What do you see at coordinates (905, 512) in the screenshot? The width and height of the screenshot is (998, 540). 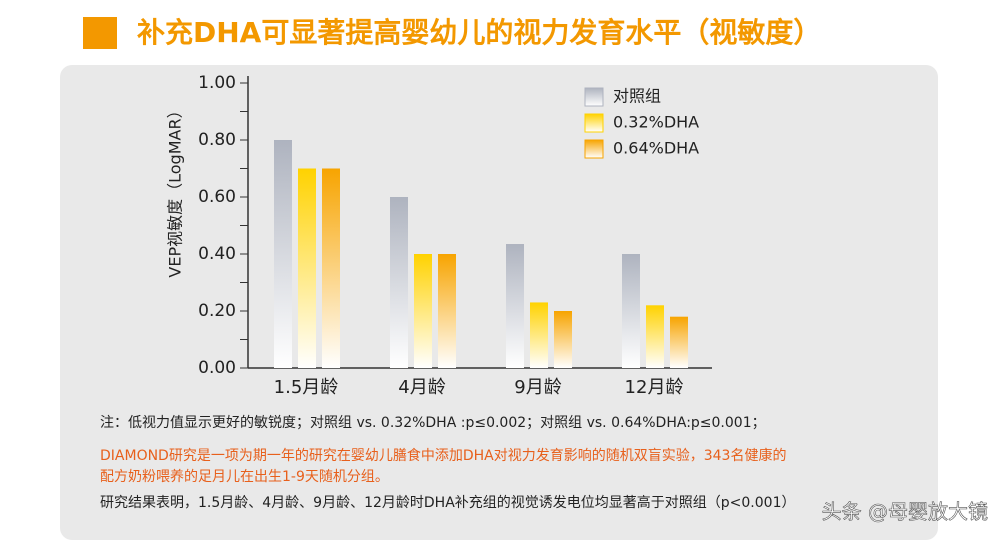 I see `watermark: 头条 @母婴放大镜` at bounding box center [905, 512].